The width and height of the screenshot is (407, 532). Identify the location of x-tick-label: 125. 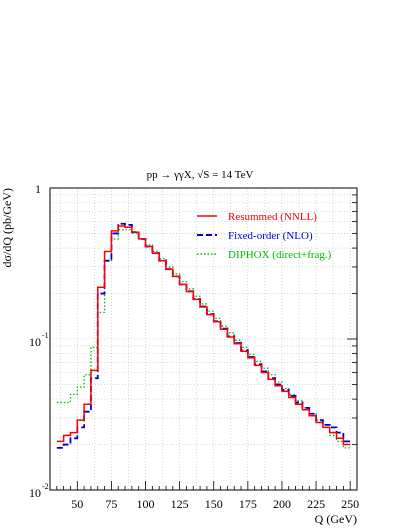
(180, 504).